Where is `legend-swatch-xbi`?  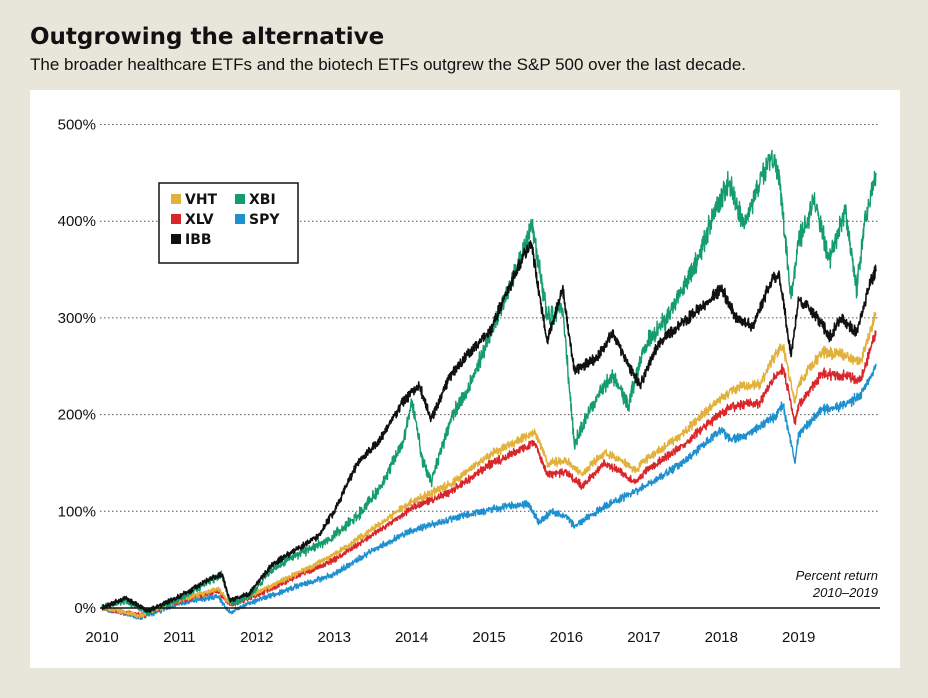 legend-swatch-xbi is located at coordinates (240, 199).